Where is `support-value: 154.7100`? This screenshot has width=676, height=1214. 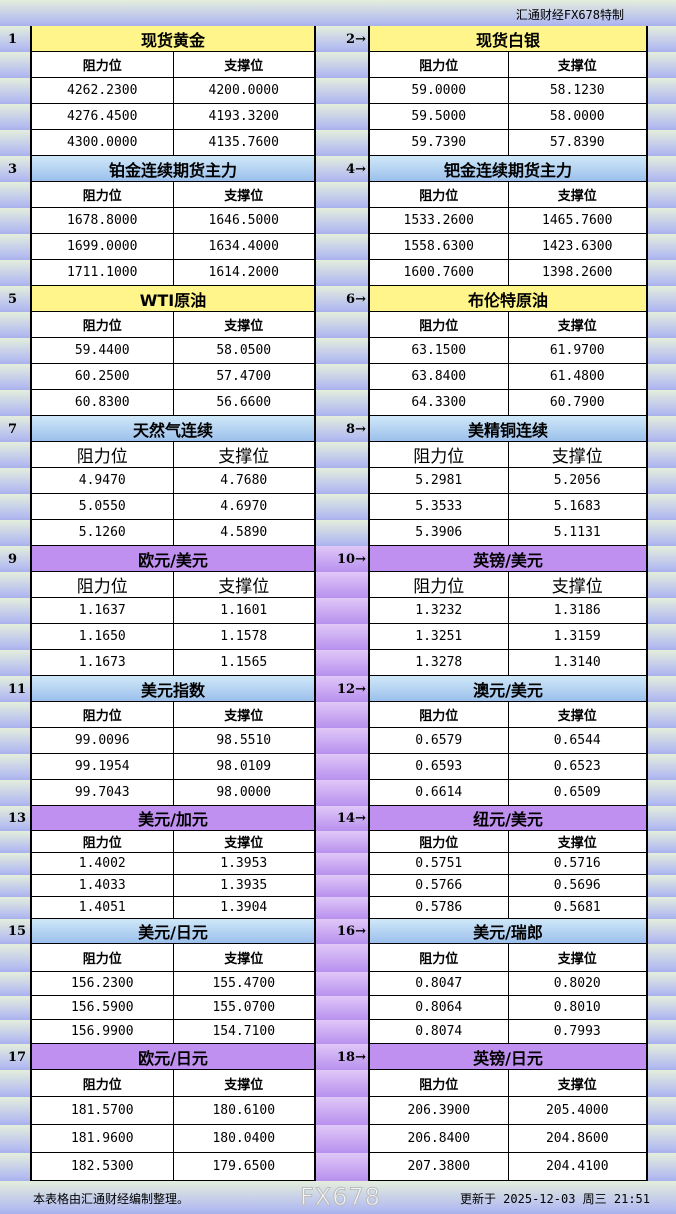
support-value: 154.7100 is located at coordinates (243, 1031).